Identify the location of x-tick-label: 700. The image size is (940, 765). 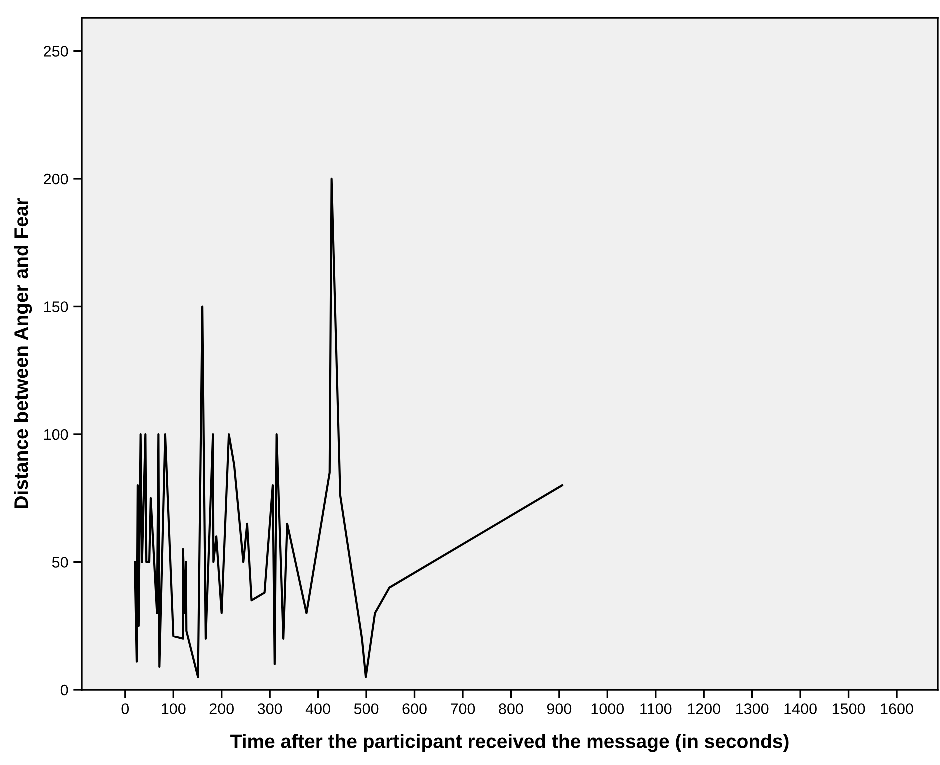
(463, 709).